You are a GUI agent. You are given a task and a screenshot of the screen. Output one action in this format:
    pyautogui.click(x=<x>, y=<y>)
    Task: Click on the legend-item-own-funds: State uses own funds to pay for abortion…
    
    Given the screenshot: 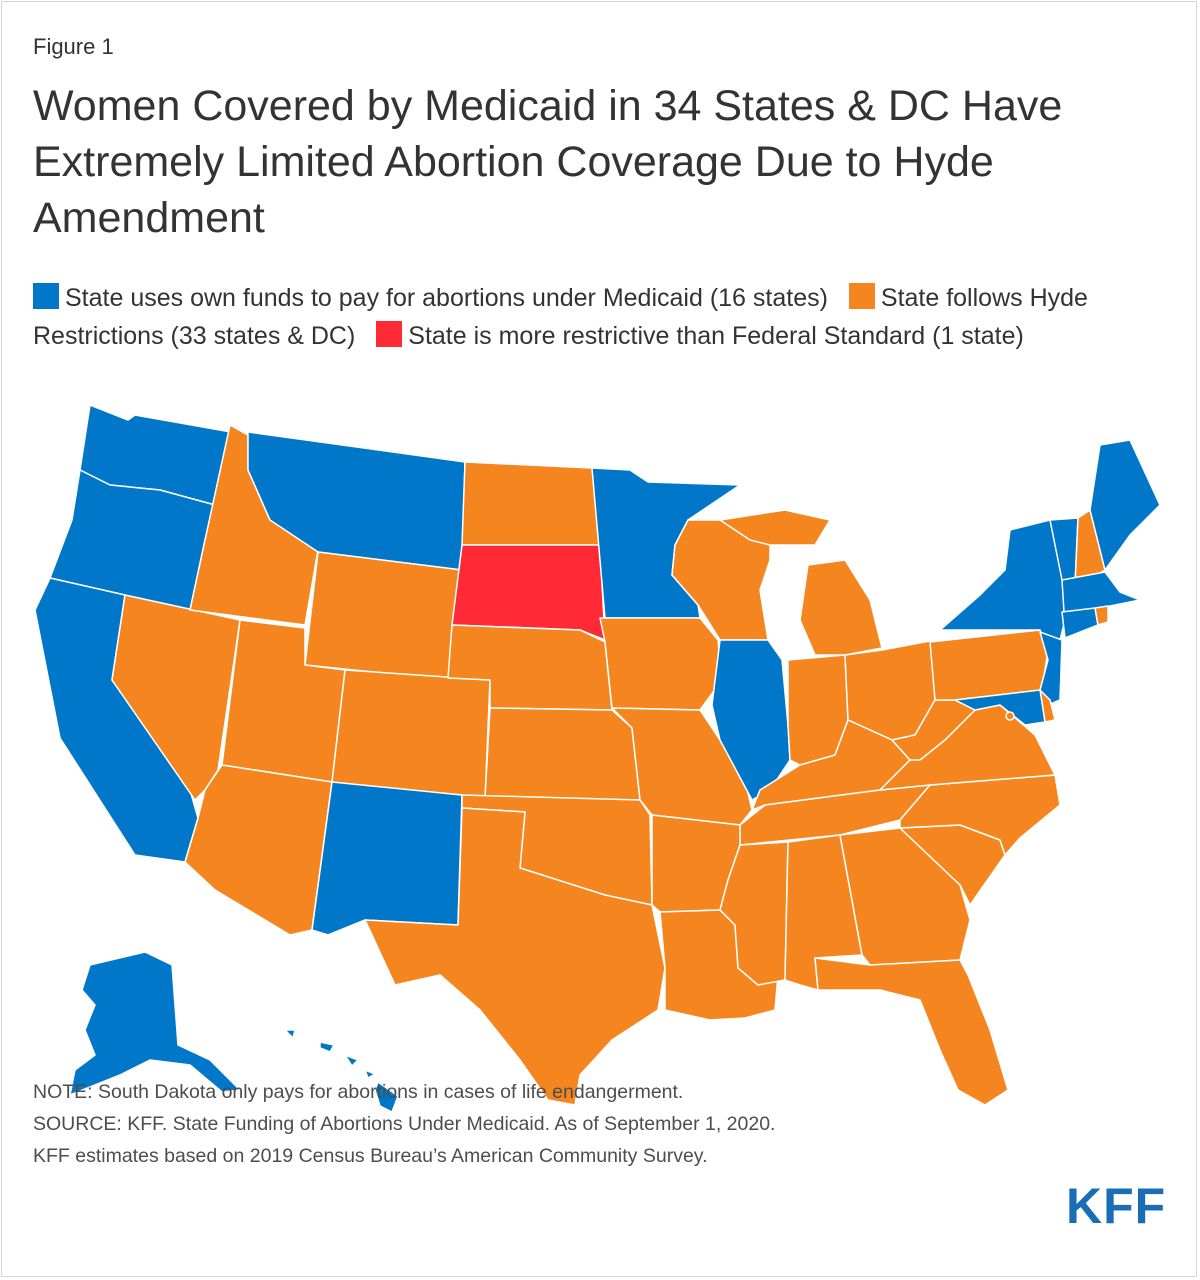 What is the action you would take?
    pyautogui.click(x=430, y=297)
    